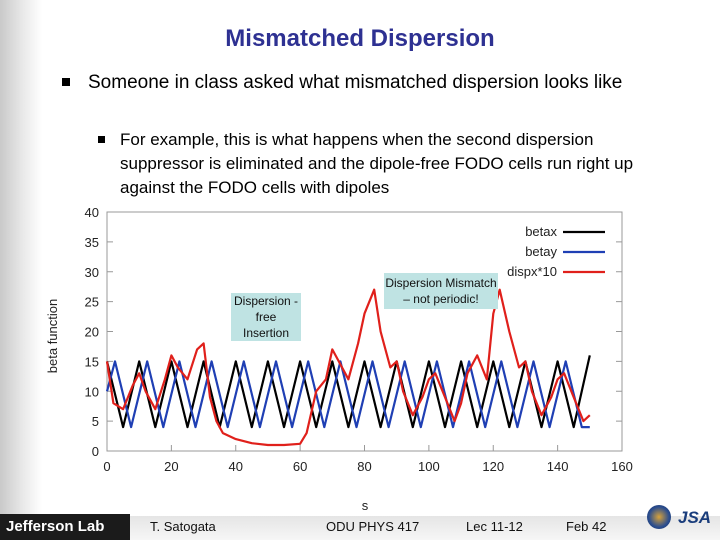 This screenshot has height=540, width=720. I want to click on x-axis-ticks: 0 20 40 60 80 100 120 140 160, so click(368, 459).